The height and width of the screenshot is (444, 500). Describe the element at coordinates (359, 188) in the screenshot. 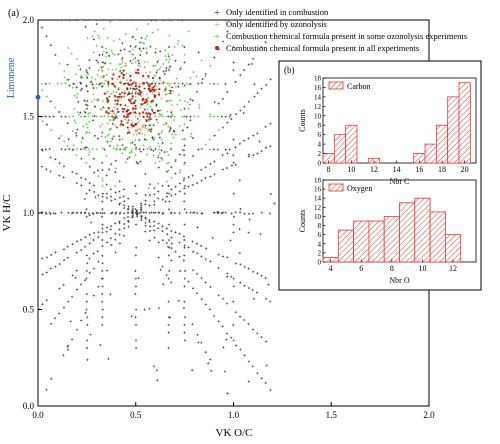

I see `hist-legend-label: Oxygen` at that location.